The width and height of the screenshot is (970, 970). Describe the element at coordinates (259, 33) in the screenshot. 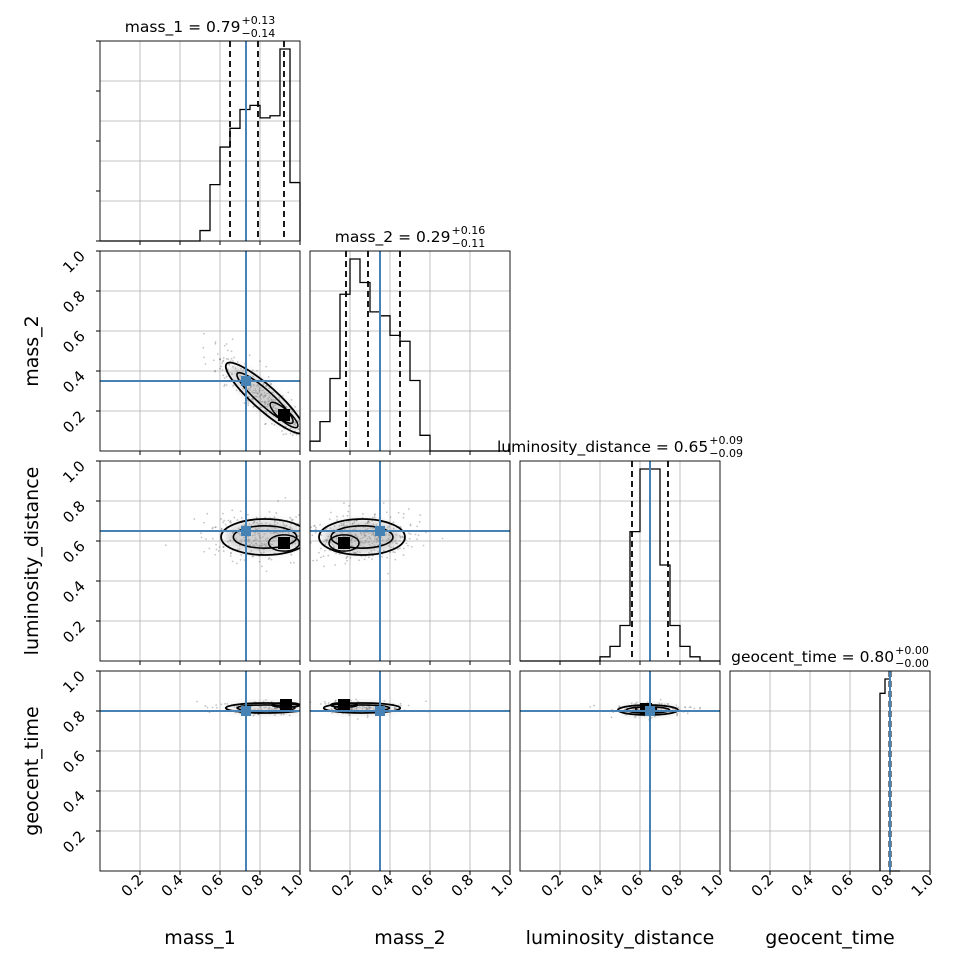

I see `summary-minus: −0.14` at that location.